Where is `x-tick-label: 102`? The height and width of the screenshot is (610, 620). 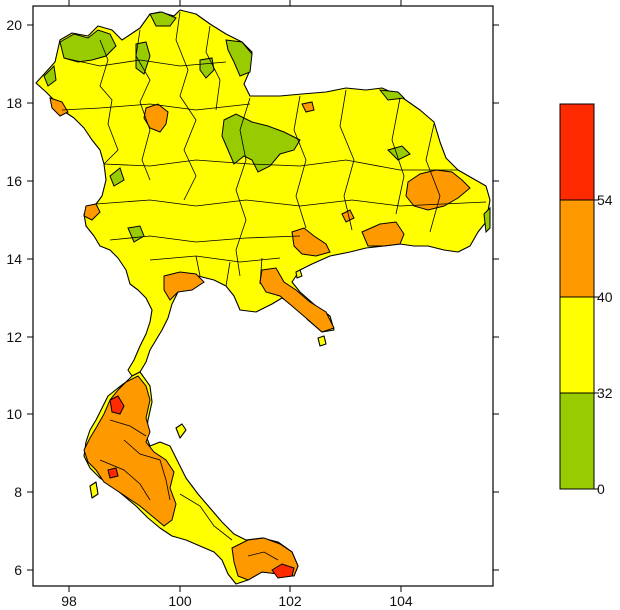
x-tick-label: 102 is located at coordinates (290, 601).